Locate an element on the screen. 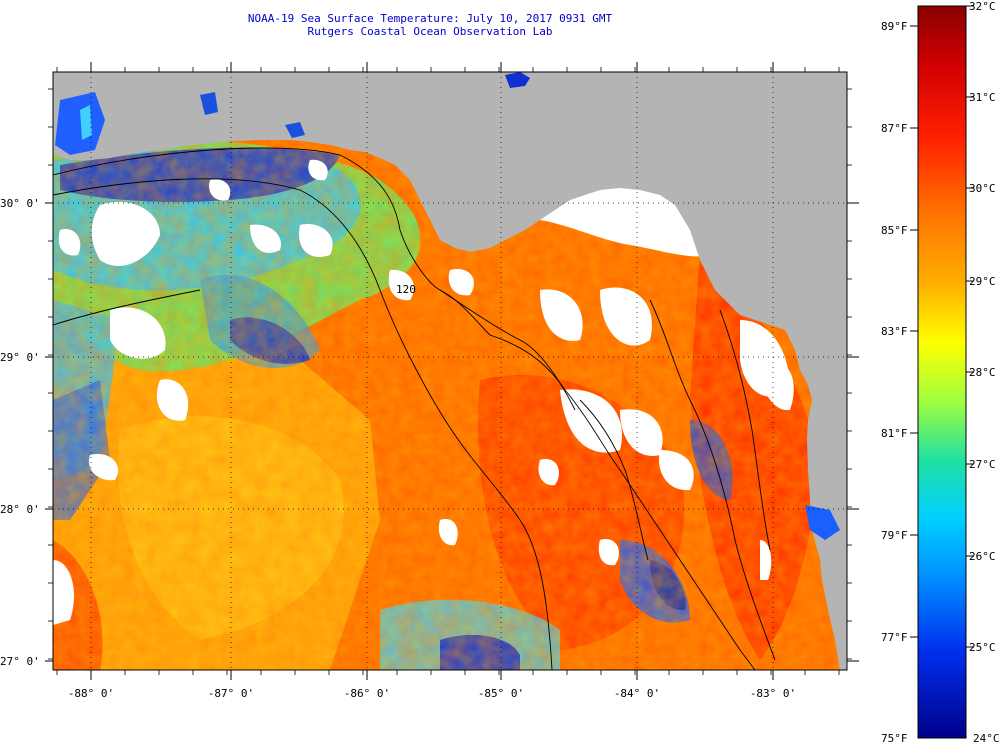 Image resolution: width=1000 pixels, height=754 pixels. lon-label: -85° 0' is located at coordinates (501, 693).